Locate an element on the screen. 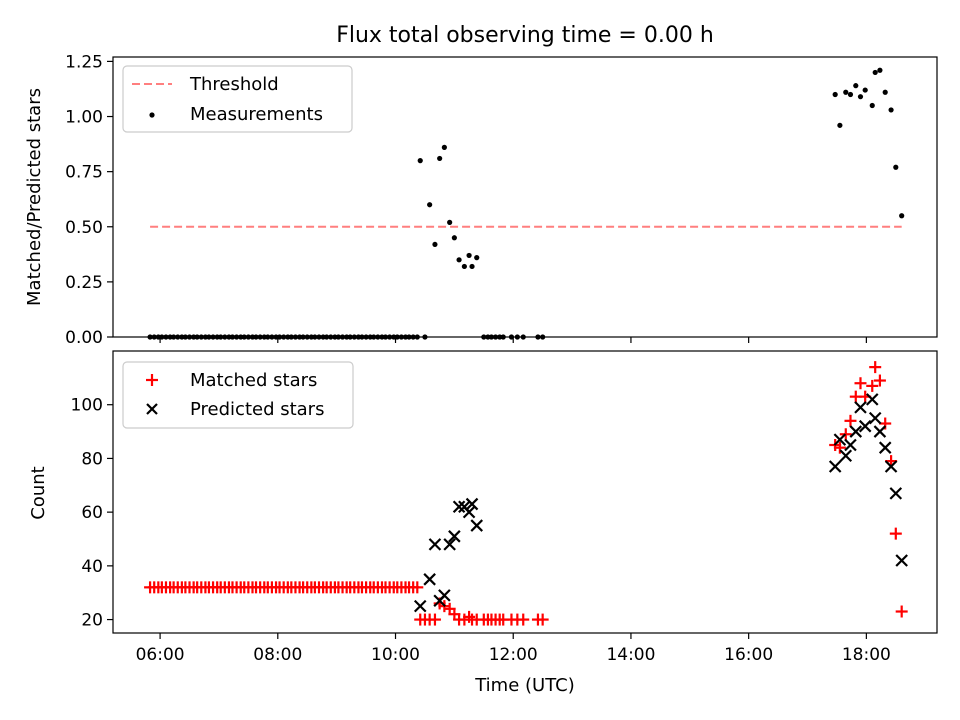 This screenshot has width=960, height=720. top-legend-box is located at coordinates (237, 99).